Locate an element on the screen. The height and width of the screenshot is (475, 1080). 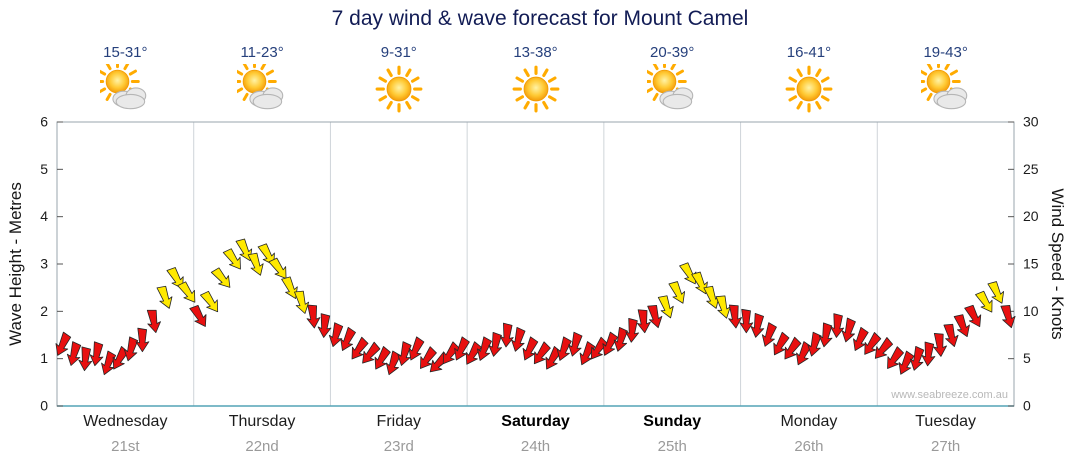
day-name-label: Sunday is located at coordinates (672, 421).